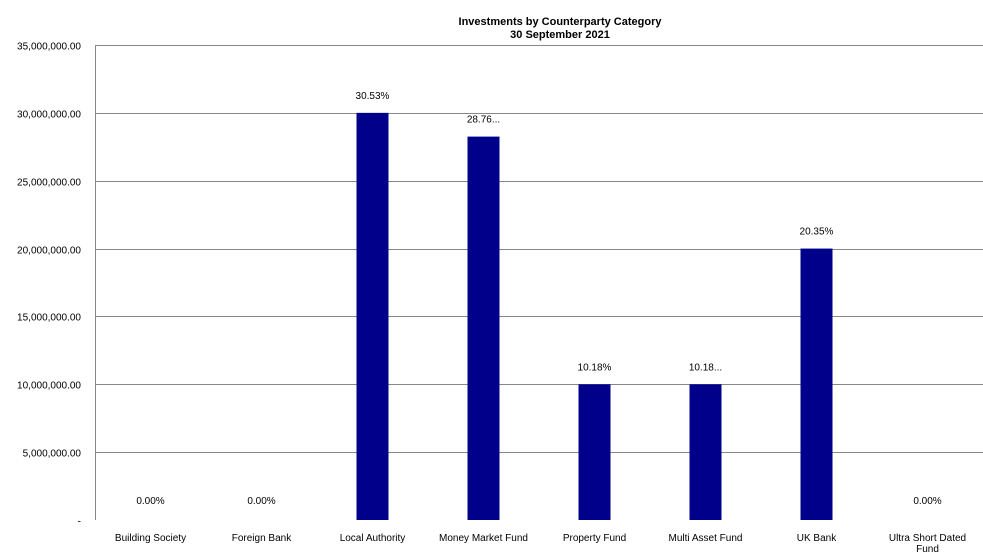 The width and height of the screenshot is (983, 552). What do you see at coordinates (560, 35) in the screenshot?
I see `chart-subtitle: 30 September 2021` at bounding box center [560, 35].